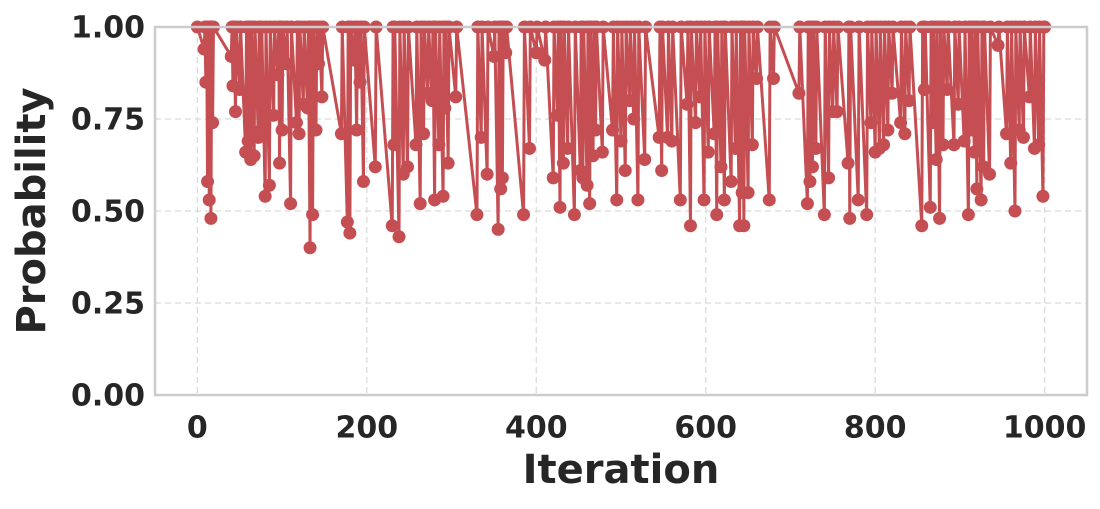  I want to click on x-tick-label: 800, so click(875, 428).